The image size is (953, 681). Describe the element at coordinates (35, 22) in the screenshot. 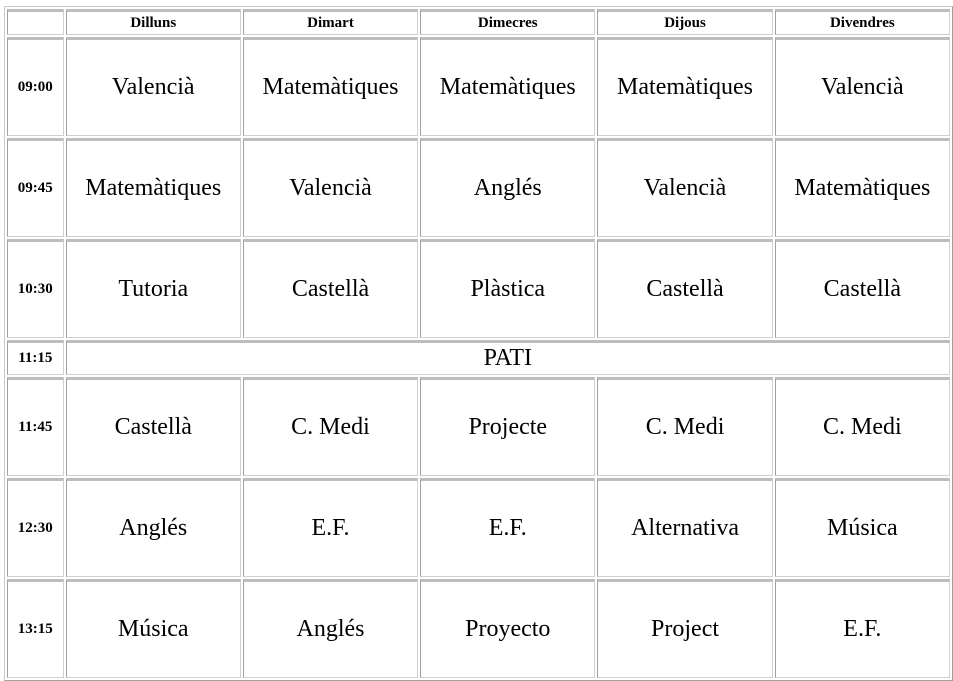

I see `corner-cell` at that location.